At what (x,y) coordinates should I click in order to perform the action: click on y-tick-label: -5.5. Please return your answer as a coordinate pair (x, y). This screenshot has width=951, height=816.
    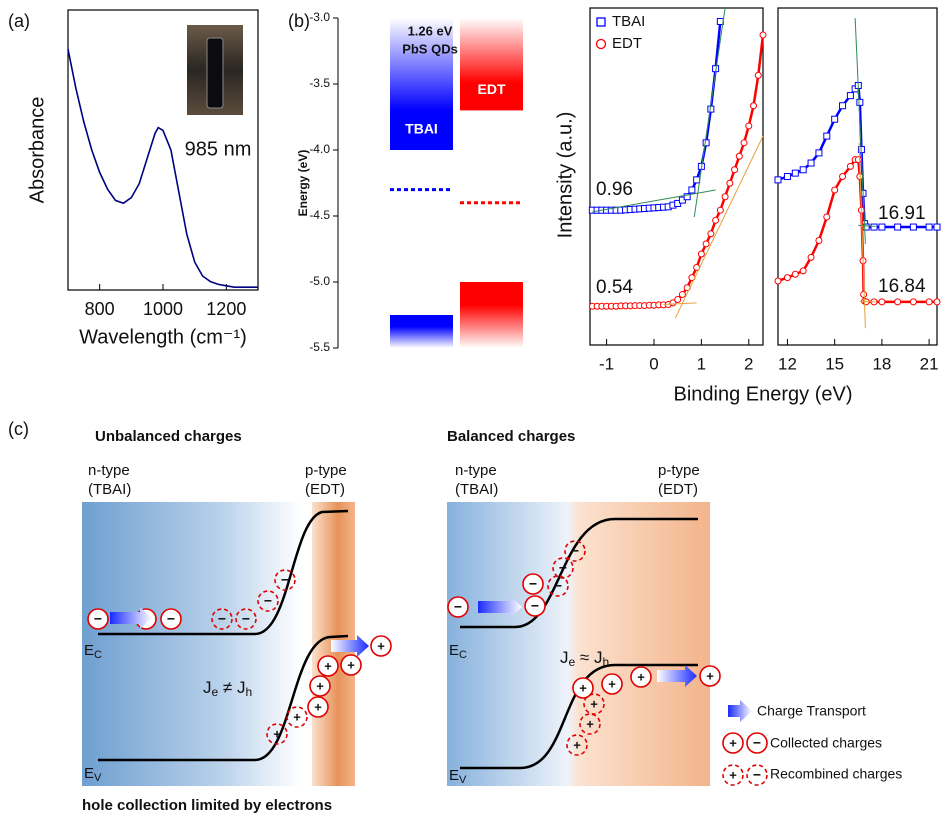
    Looking at the image, I should click on (319, 347).